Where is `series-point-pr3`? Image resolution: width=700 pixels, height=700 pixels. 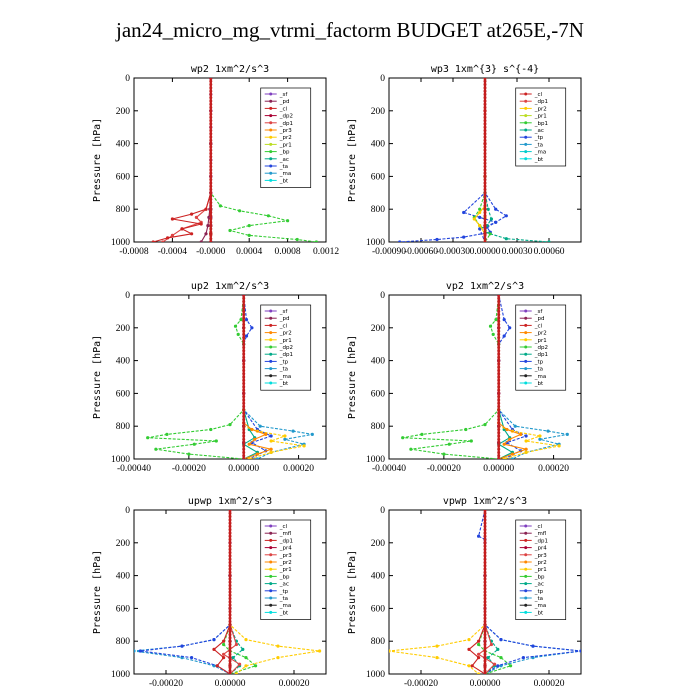
series-point-pr3 is located at coordinates (491, 644).